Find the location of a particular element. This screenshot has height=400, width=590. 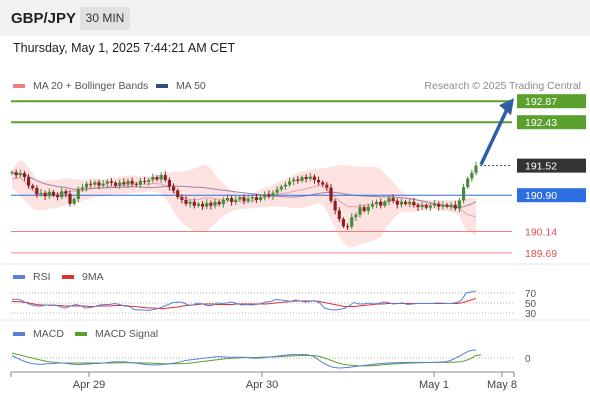

legend-macd-signal: MACD Signal is located at coordinates (116, 334).